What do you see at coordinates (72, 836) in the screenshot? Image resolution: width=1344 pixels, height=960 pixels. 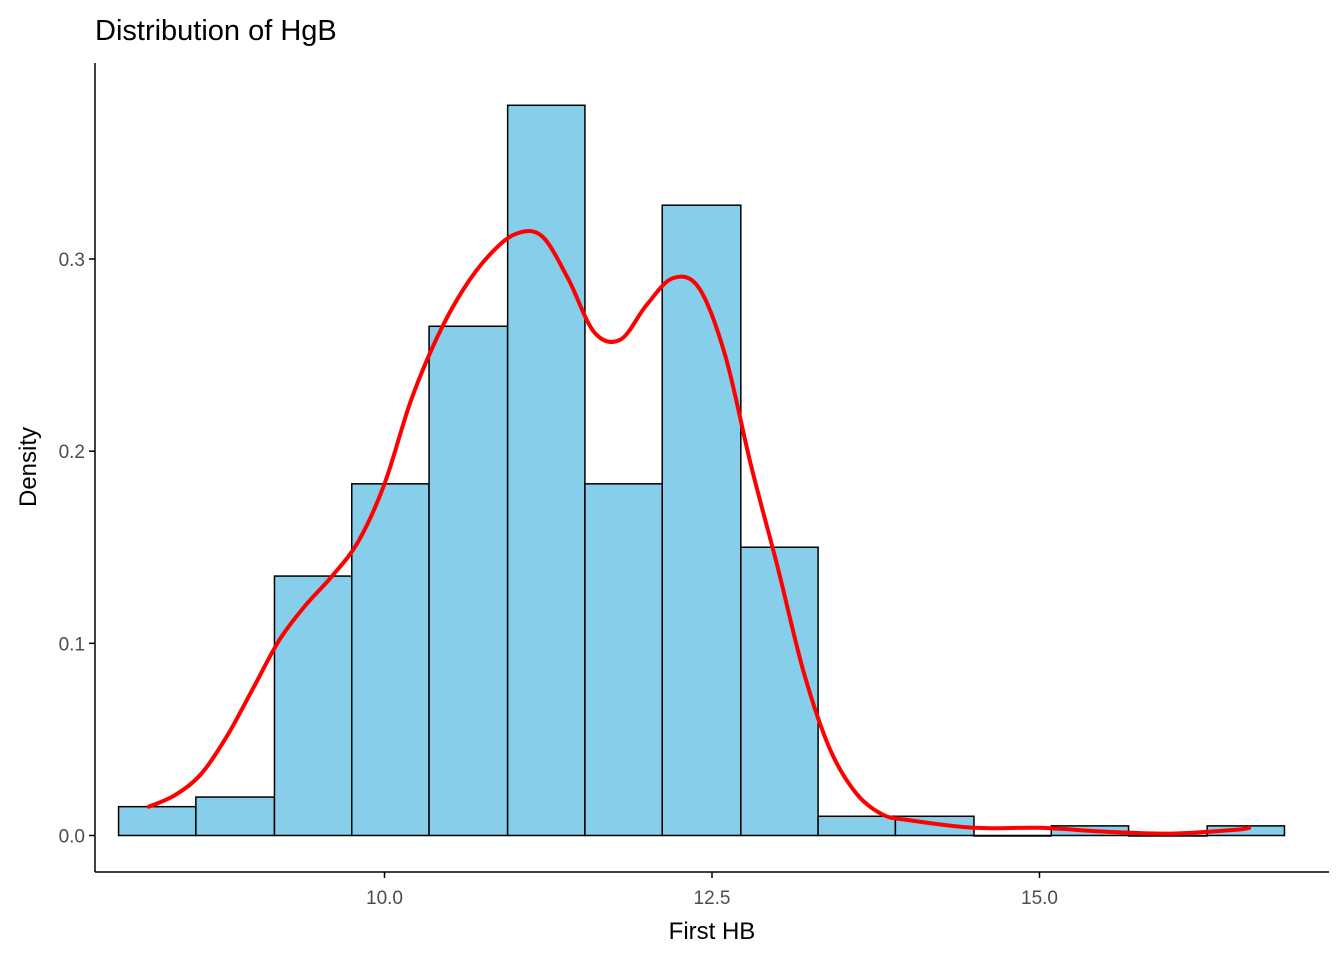 I see `y-tick-label-0: 0.0` at bounding box center [72, 836].